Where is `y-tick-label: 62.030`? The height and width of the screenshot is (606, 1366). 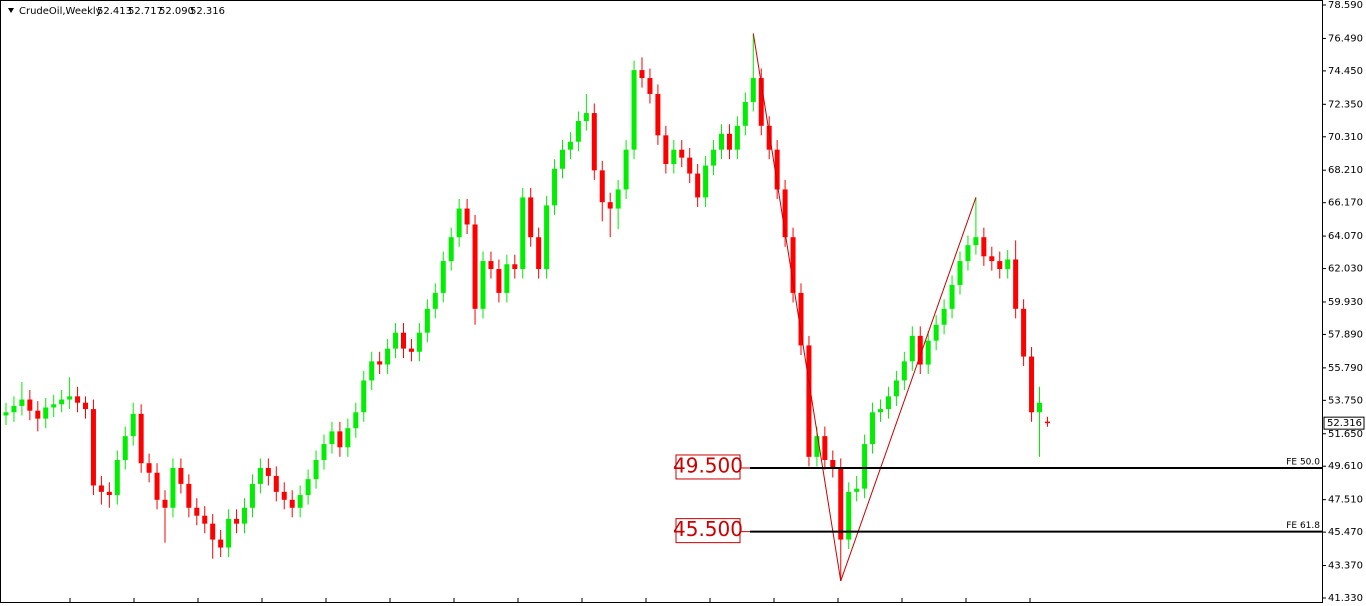
y-tick-label: 62.030 is located at coordinates (1345, 269).